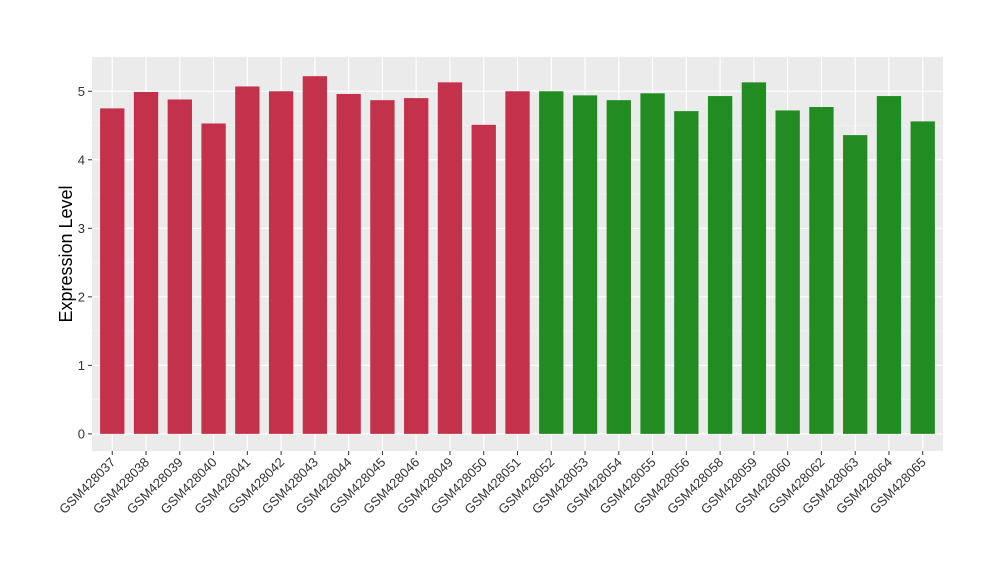  I want to click on y-axis-ticks: 0 1 2 3 4 5, so click(85, 262).